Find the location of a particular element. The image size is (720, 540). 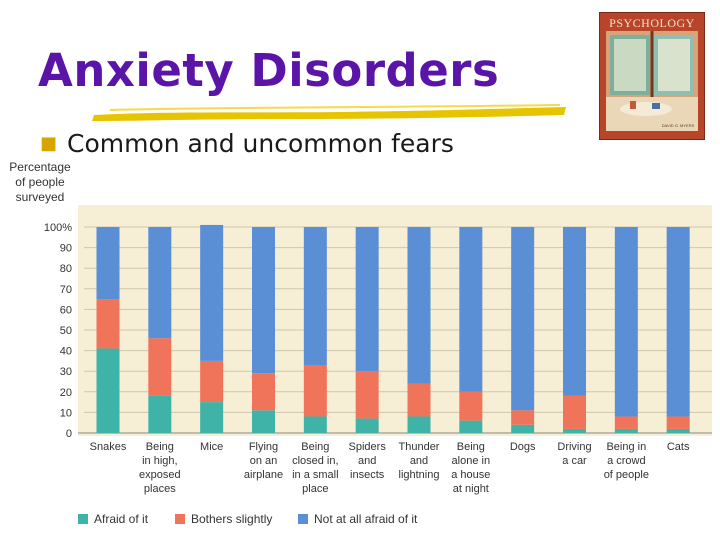

bullet-item: ■ Common and uncommon fears is located at coordinates (247, 143).